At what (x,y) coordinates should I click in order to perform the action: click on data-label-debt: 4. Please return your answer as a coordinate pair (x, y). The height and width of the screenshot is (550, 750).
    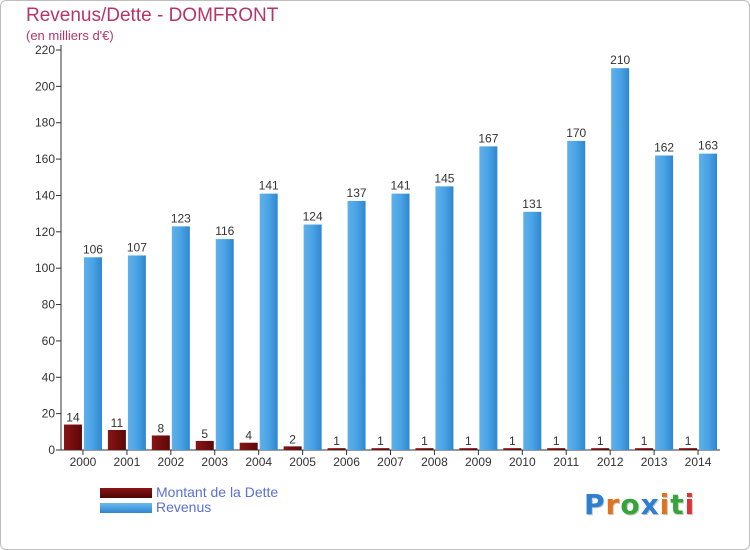
    Looking at the image, I should click on (248, 436).